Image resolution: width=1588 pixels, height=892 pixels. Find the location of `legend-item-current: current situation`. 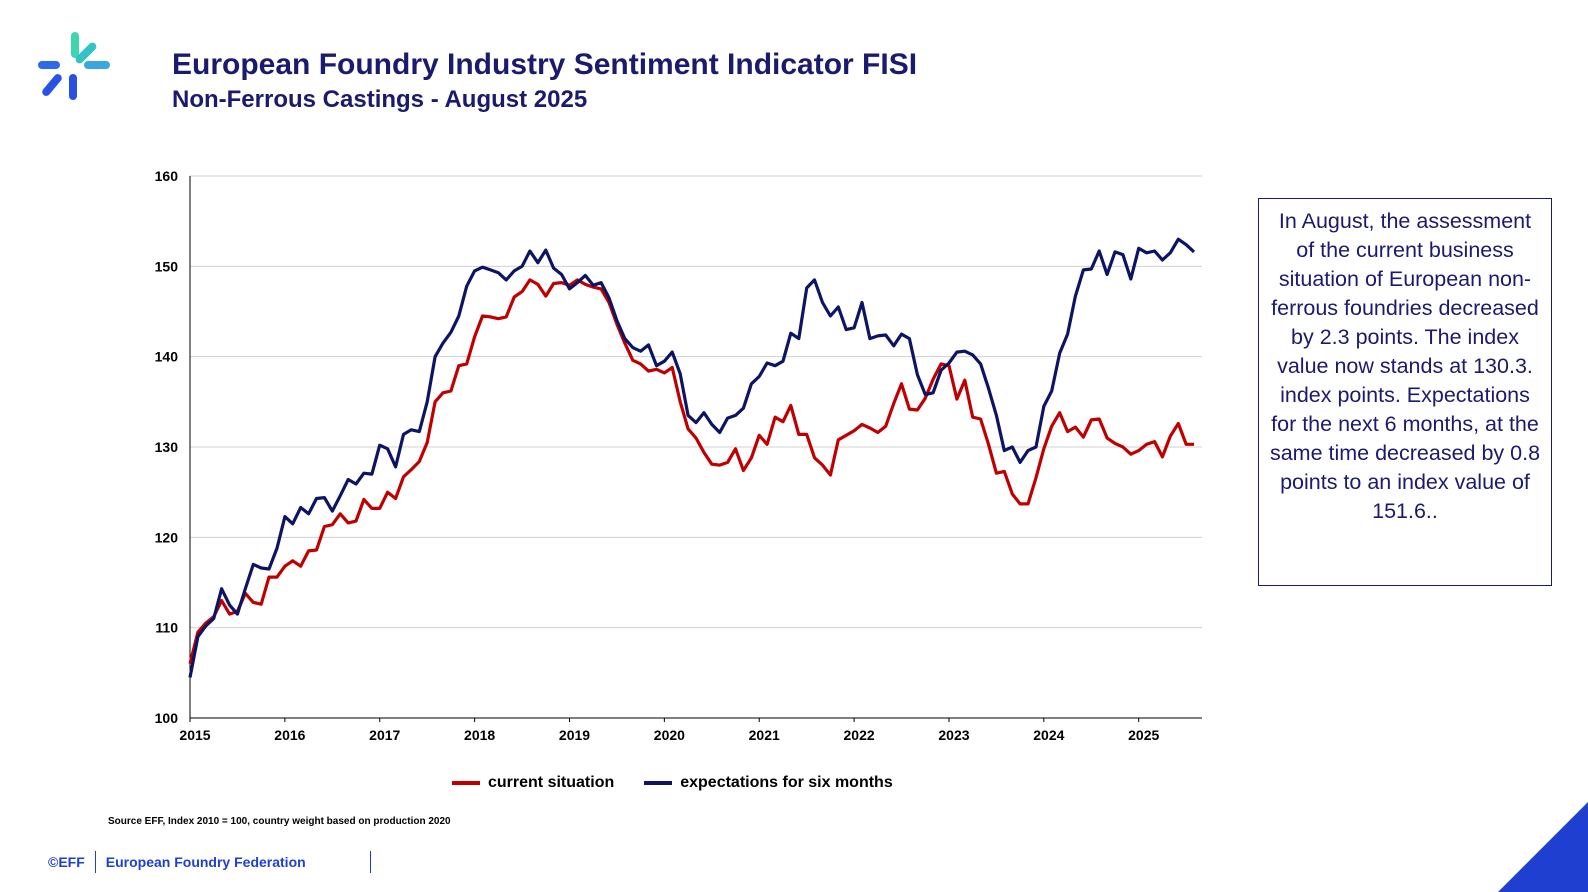

legend-item-current: current situation is located at coordinates (533, 783).